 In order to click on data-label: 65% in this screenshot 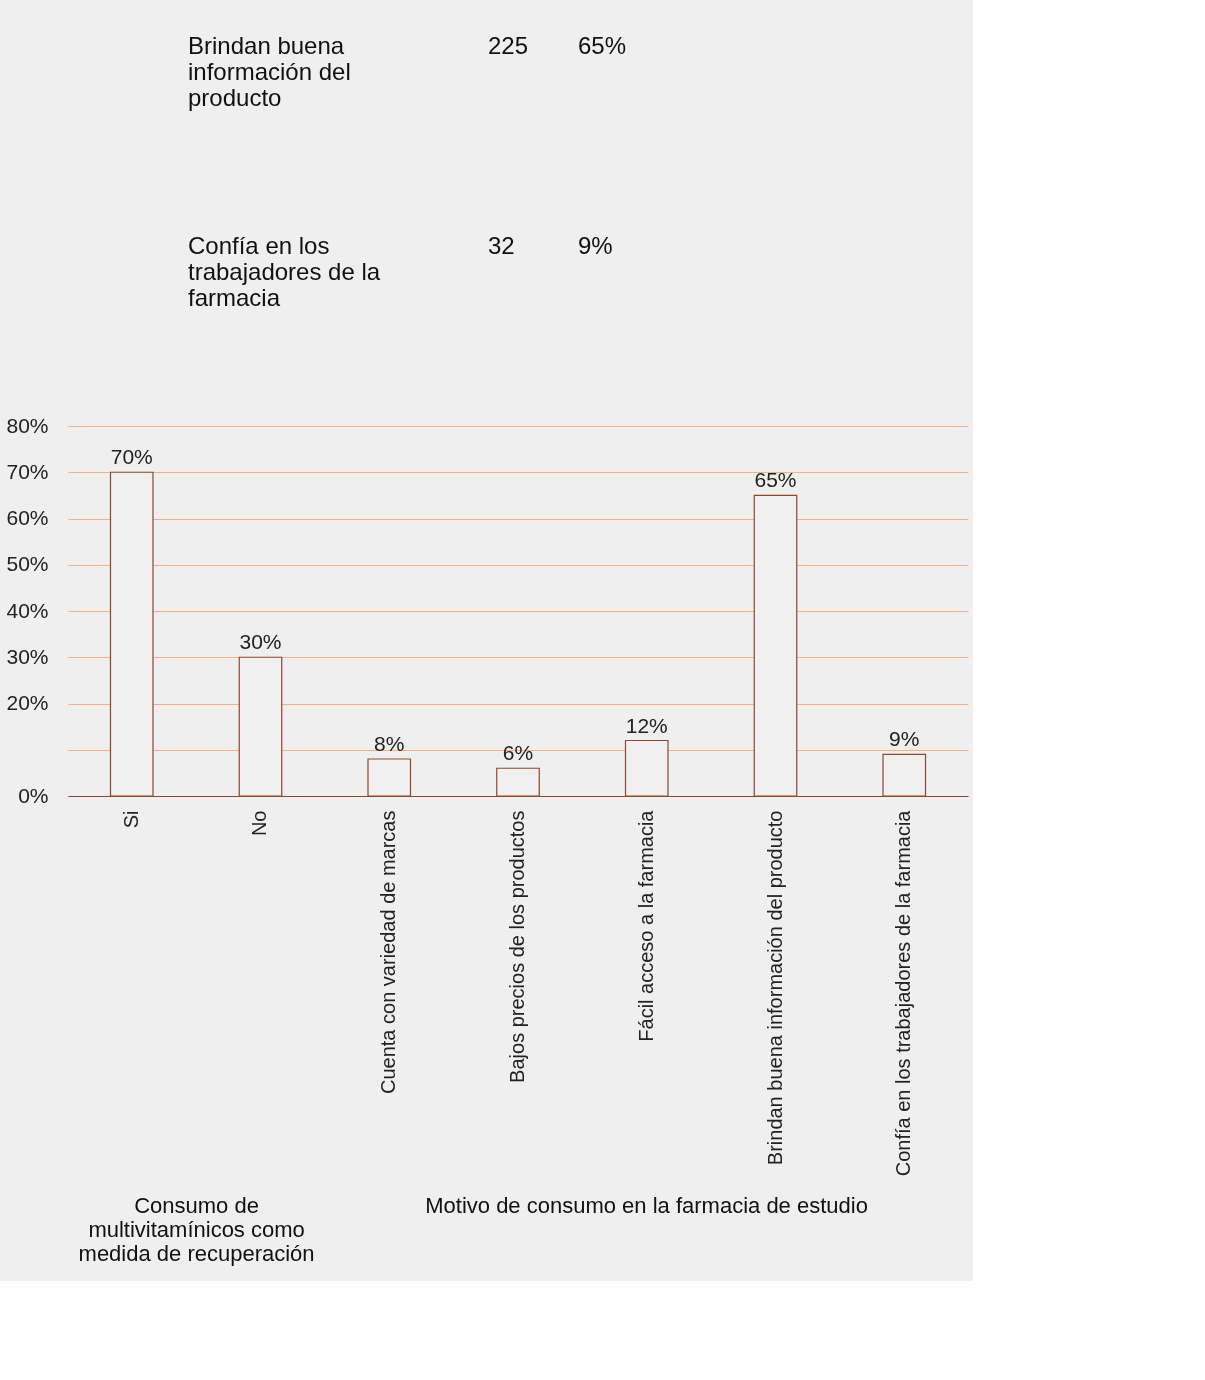, I will do `click(775, 480)`.